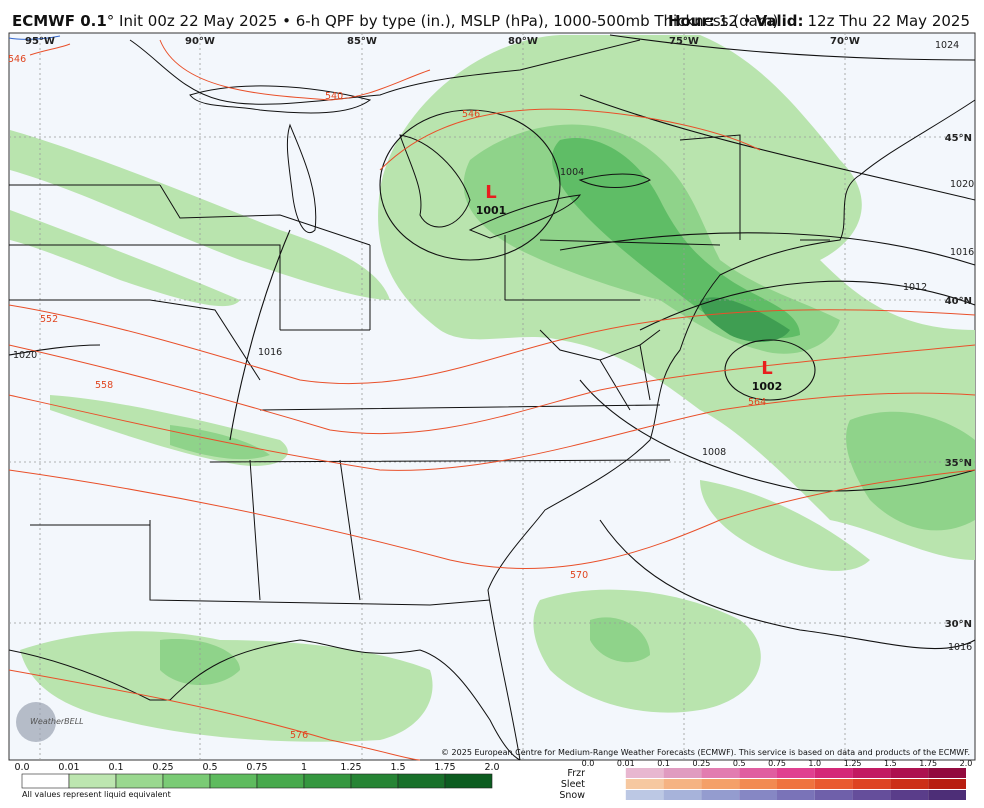 The width and height of the screenshot is (984, 808). What do you see at coordinates (958, 138) in the screenshot?
I see `lat-label: 45°N` at bounding box center [958, 138].